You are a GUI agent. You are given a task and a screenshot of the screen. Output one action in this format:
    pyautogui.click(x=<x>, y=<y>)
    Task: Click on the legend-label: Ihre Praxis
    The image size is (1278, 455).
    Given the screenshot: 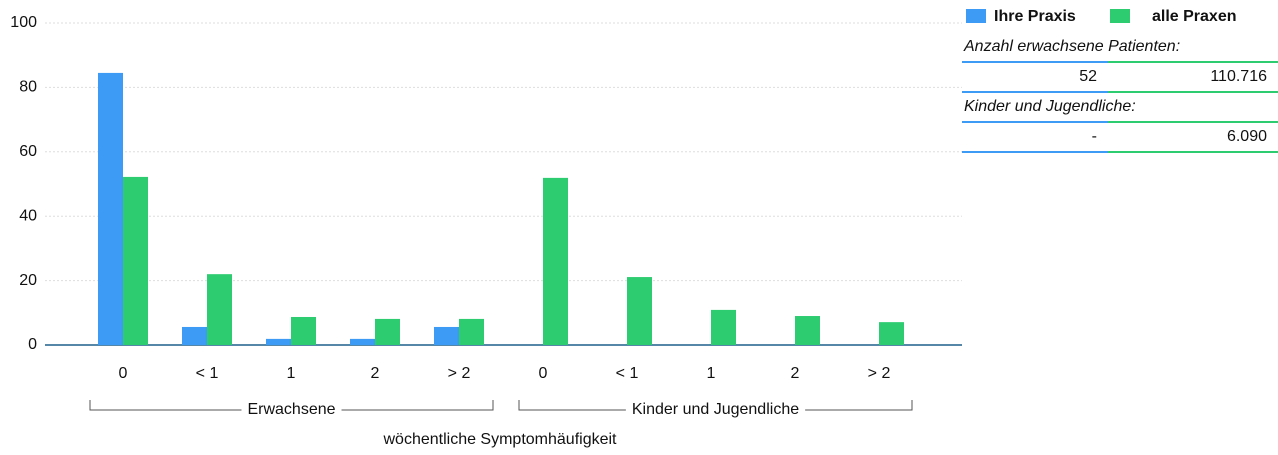 What is the action you would take?
    pyautogui.click(x=1035, y=16)
    